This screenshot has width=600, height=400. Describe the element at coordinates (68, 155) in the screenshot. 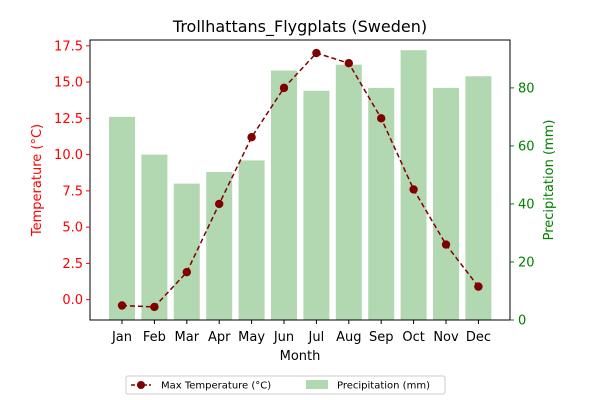

I see `y-left-tick-label: 10.0` at that location.